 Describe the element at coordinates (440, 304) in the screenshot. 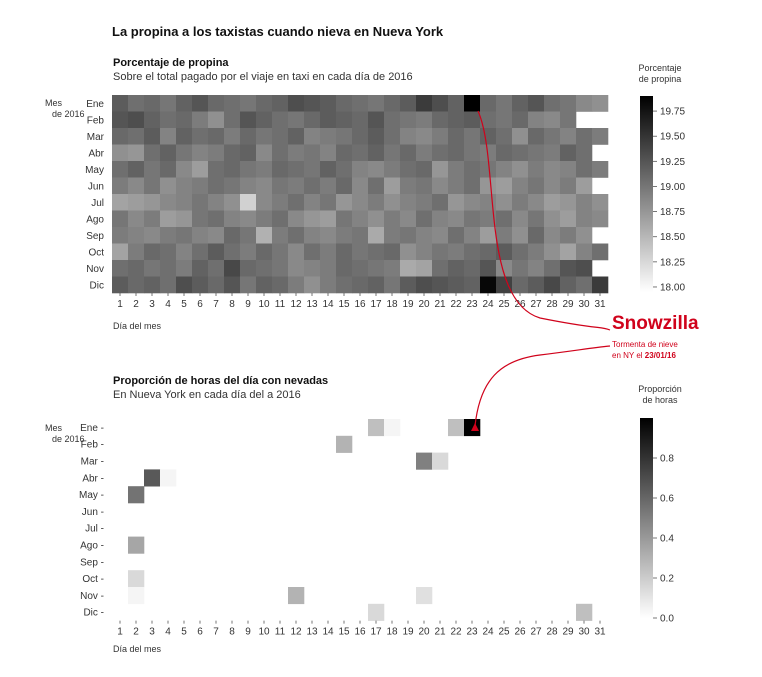

I see `x-tick-label: 21` at that location.